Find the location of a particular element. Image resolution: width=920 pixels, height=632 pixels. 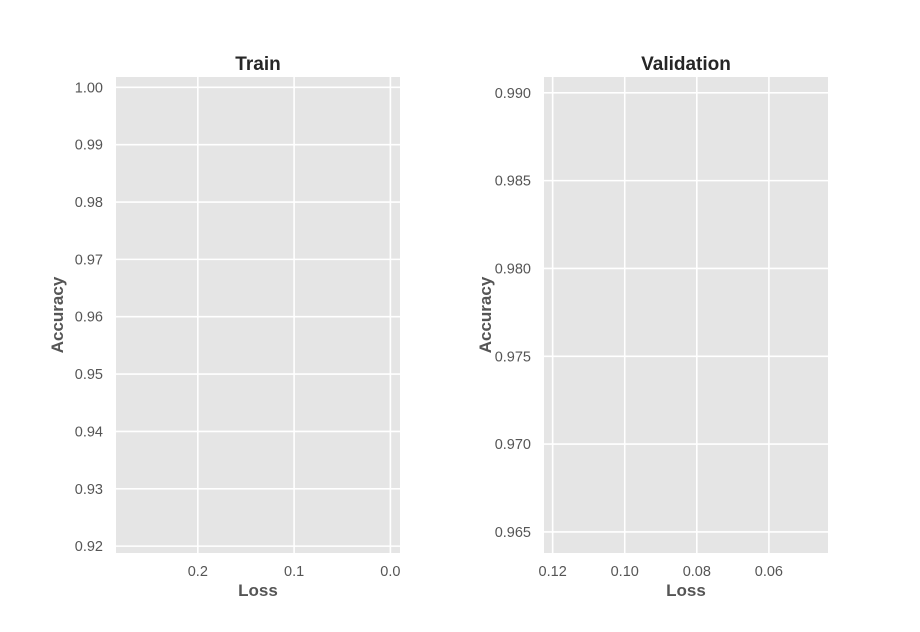

validation-title: Validation is located at coordinates (686, 64).